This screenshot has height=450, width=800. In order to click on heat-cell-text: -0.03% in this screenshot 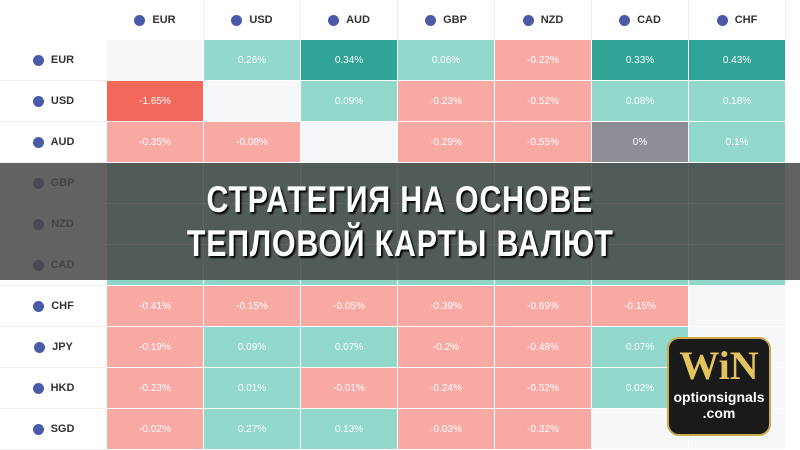, I will do `click(446, 429)`.